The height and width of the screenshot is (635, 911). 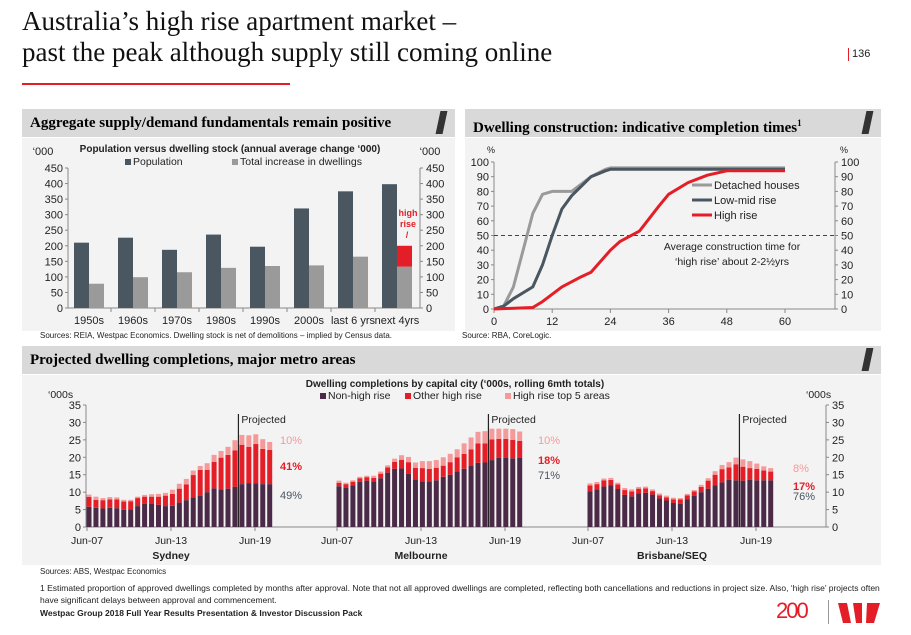 I want to click on x-tick-label: 48, so click(x=727, y=322).